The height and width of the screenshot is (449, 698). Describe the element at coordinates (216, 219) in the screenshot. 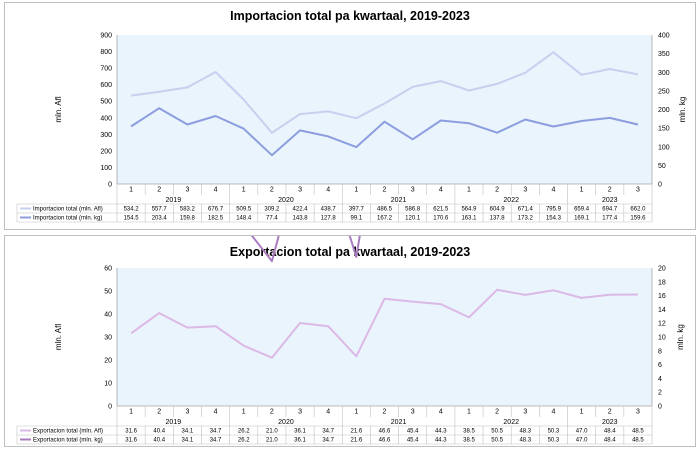

I see `data-table-value: 182.5` at that location.